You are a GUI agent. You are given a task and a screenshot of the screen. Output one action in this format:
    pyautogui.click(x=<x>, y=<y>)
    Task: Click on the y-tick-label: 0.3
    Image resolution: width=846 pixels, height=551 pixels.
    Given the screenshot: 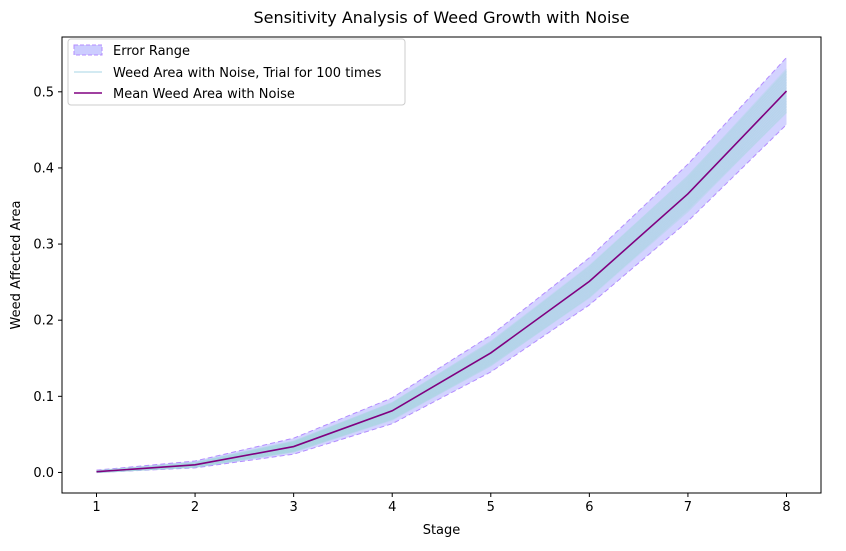 What is the action you would take?
    pyautogui.click(x=43, y=245)
    